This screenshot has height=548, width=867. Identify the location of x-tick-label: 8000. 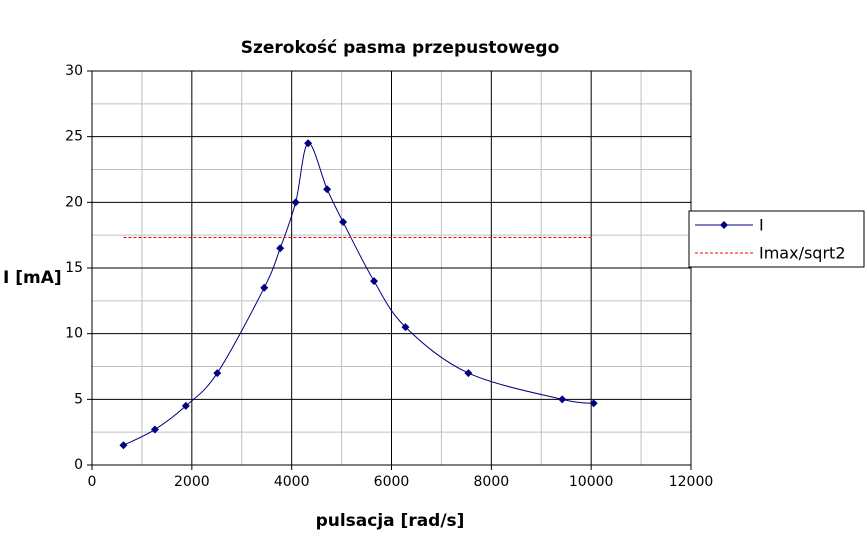
(492, 482).